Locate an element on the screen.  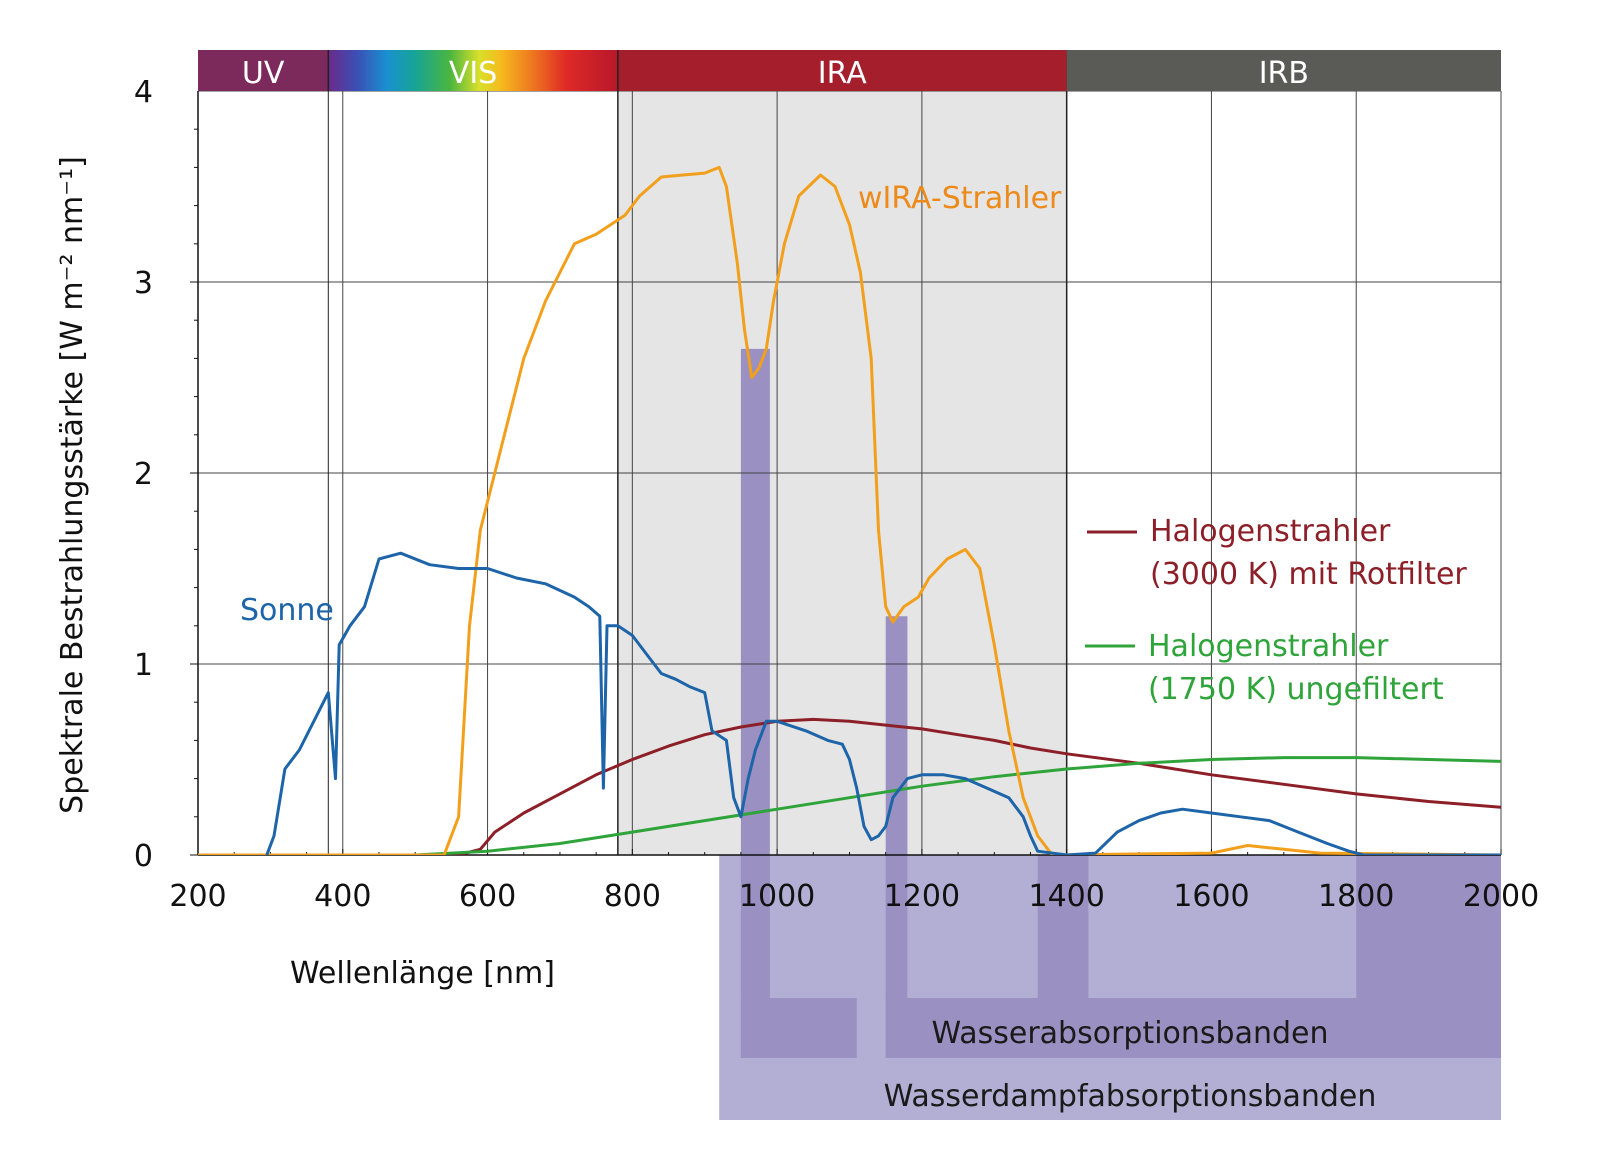
wasser-strip-right is located at coordinates (1193, 1028).